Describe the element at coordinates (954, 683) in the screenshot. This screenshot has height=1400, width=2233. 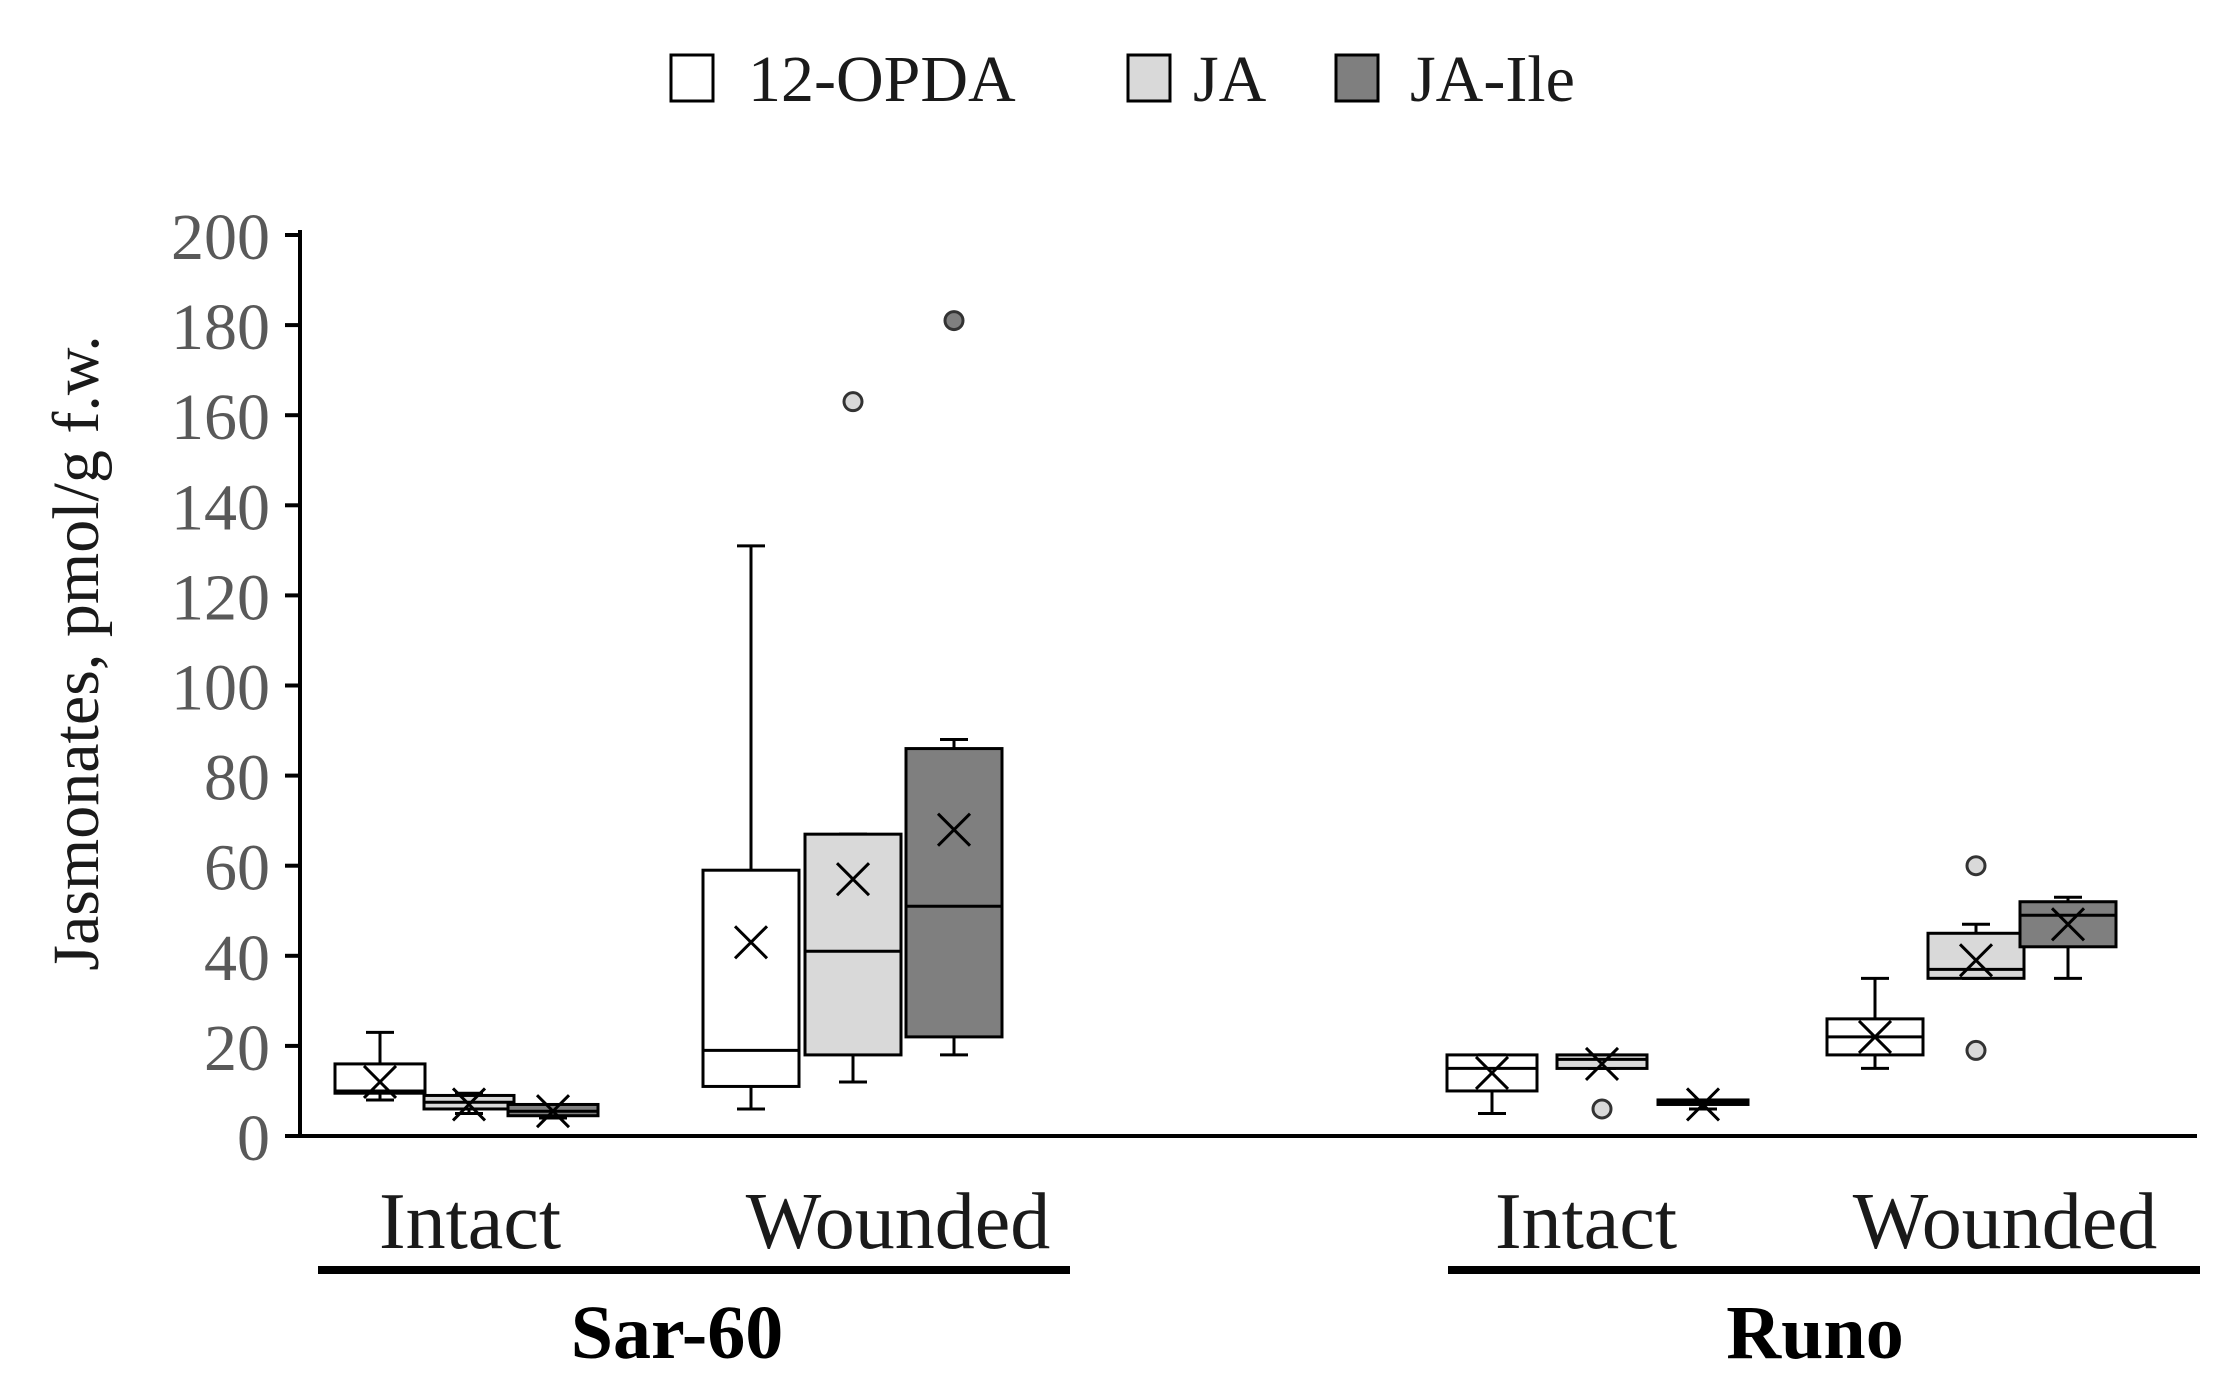
I see `box-Sar-60-Wounded-JA-Ile` at that location.